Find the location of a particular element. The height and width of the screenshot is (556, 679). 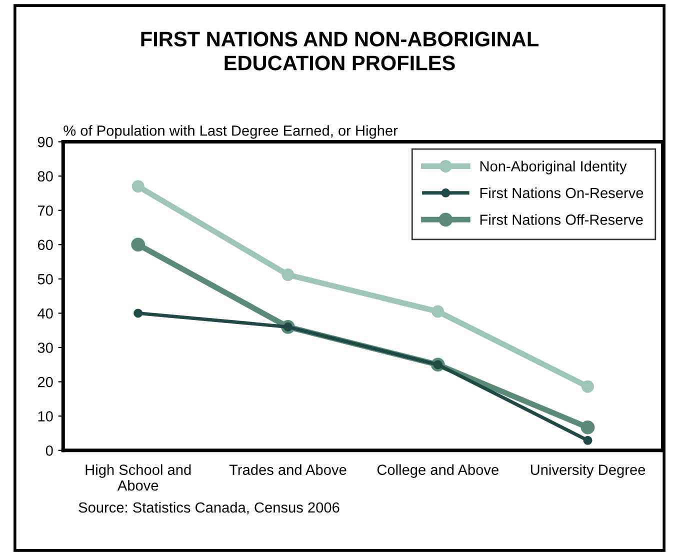

y-tick-label: 90 is located at coordinates (45, 142).